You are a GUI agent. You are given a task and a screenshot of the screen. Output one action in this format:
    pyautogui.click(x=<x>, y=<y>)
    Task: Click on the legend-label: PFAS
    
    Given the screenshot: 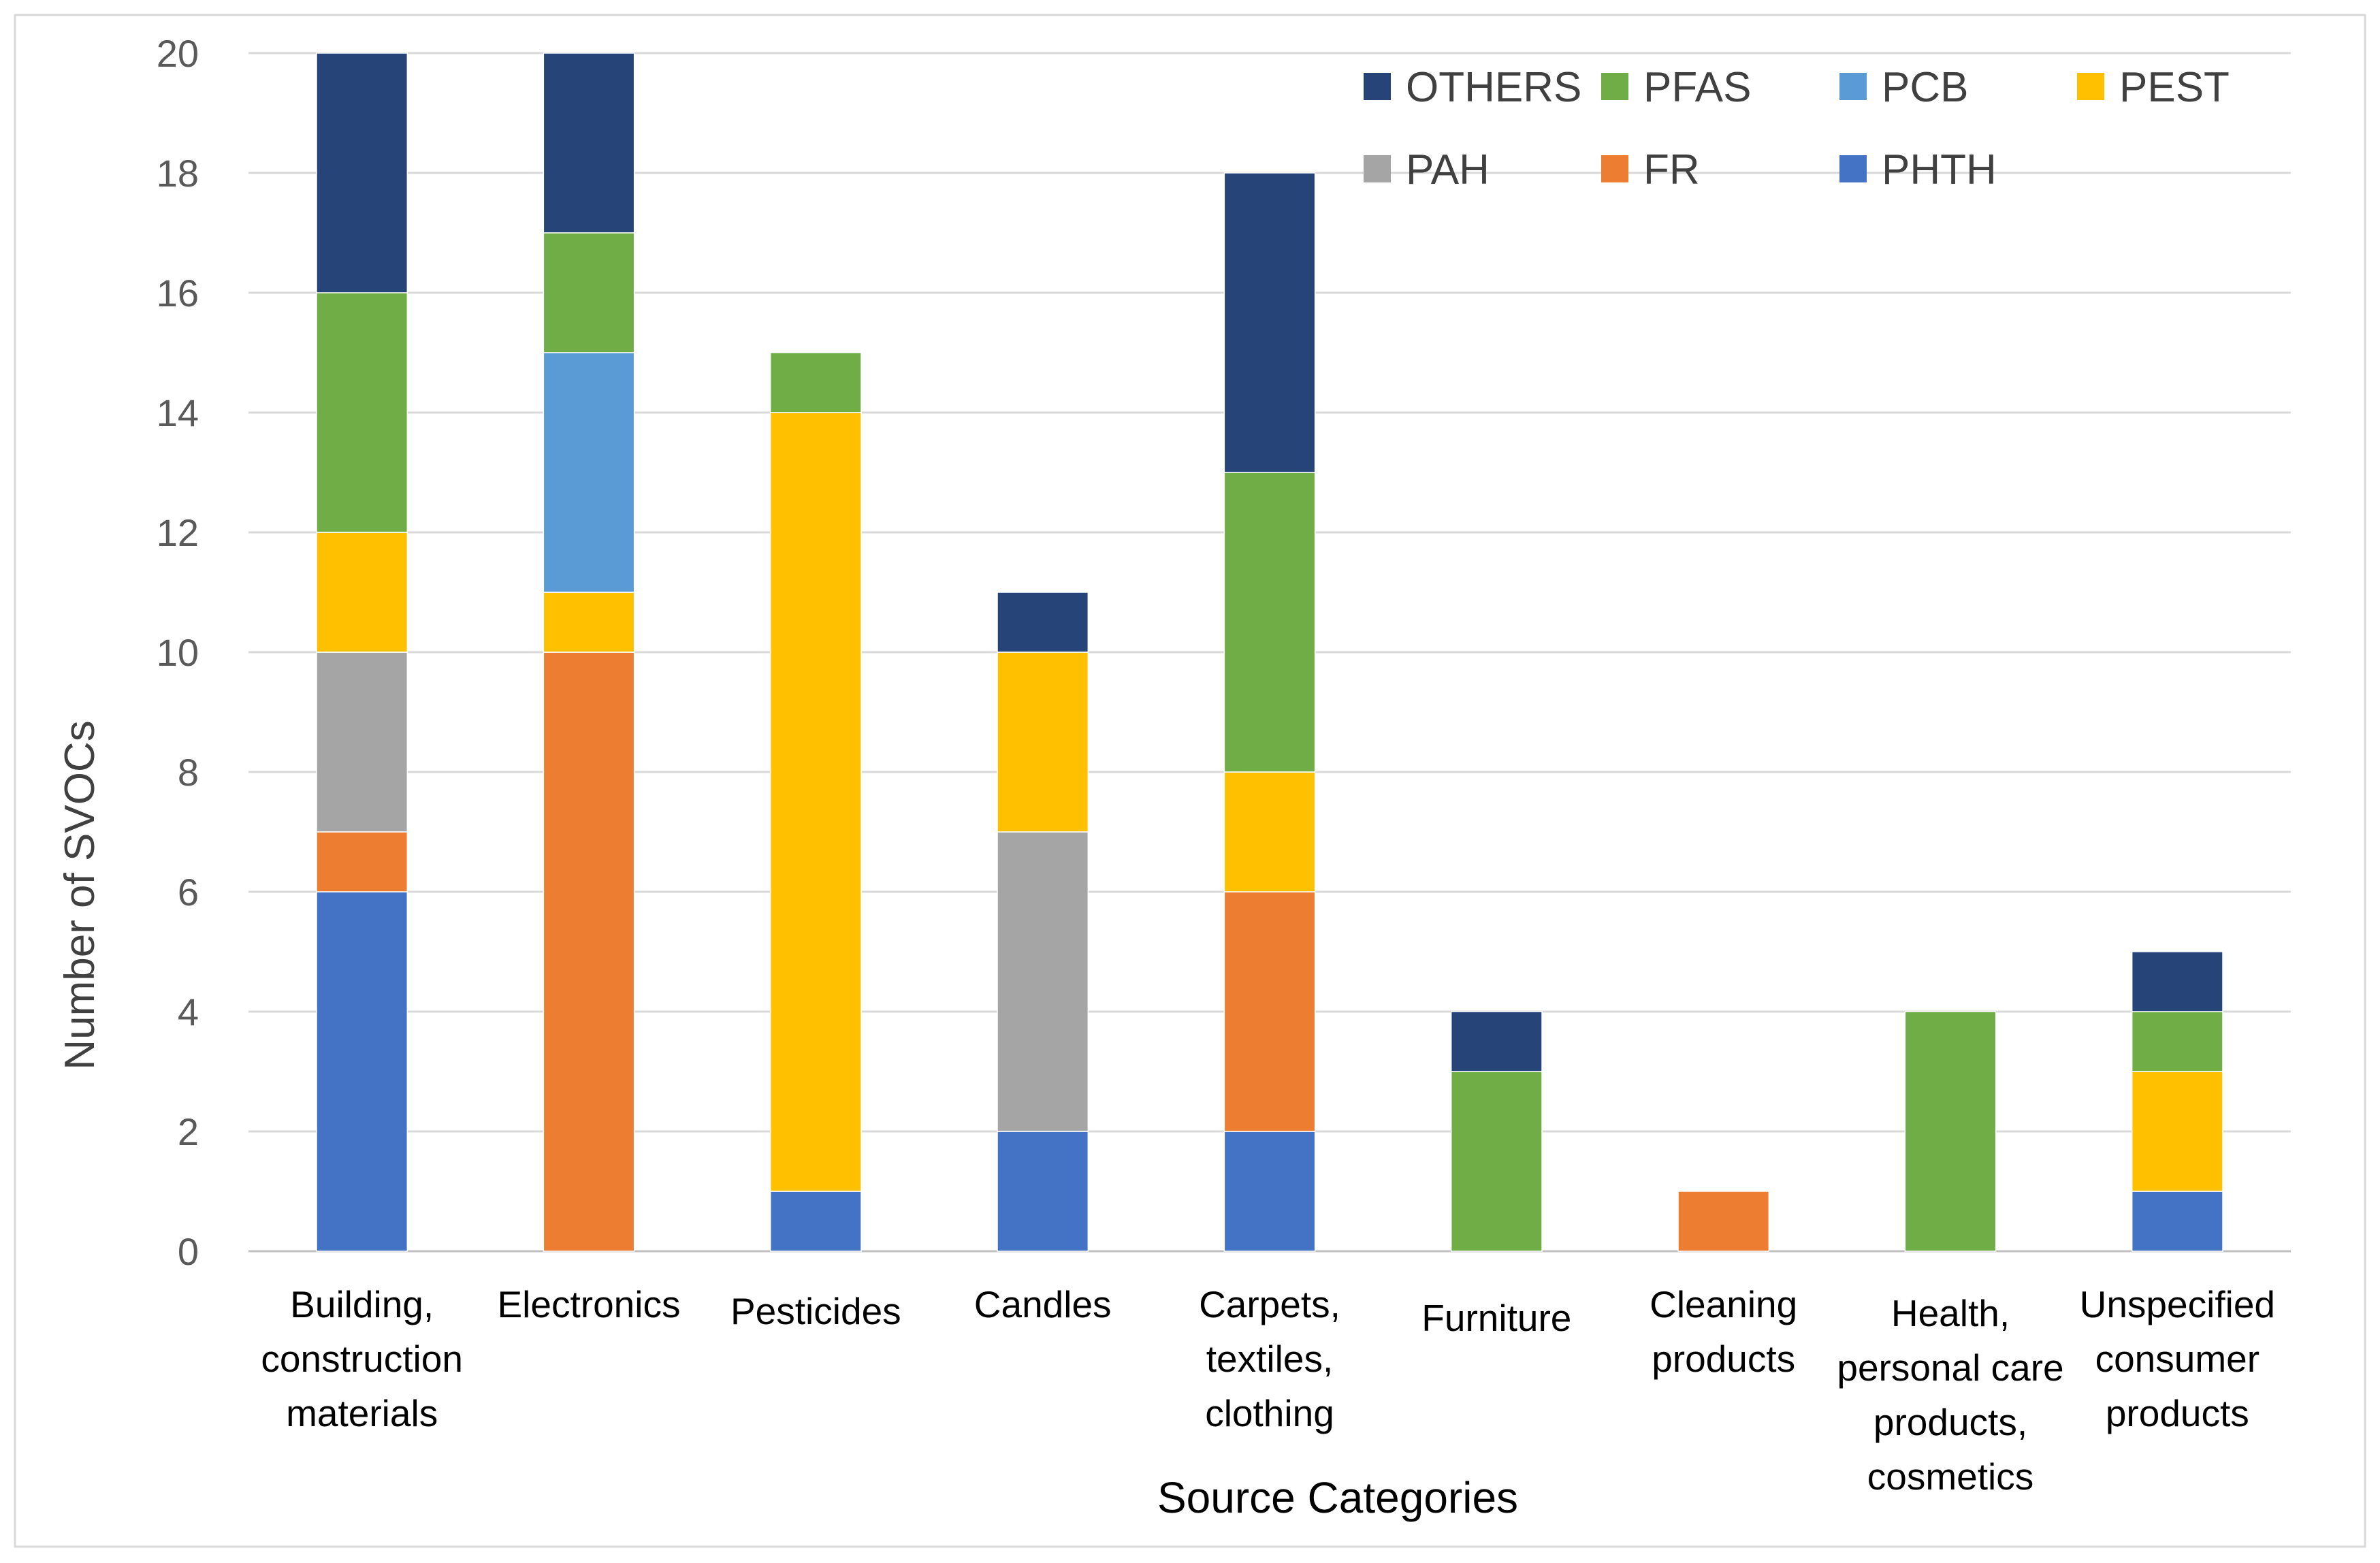 What is the action you would take?
    pyautogui.click(x=1697, y=87)
    